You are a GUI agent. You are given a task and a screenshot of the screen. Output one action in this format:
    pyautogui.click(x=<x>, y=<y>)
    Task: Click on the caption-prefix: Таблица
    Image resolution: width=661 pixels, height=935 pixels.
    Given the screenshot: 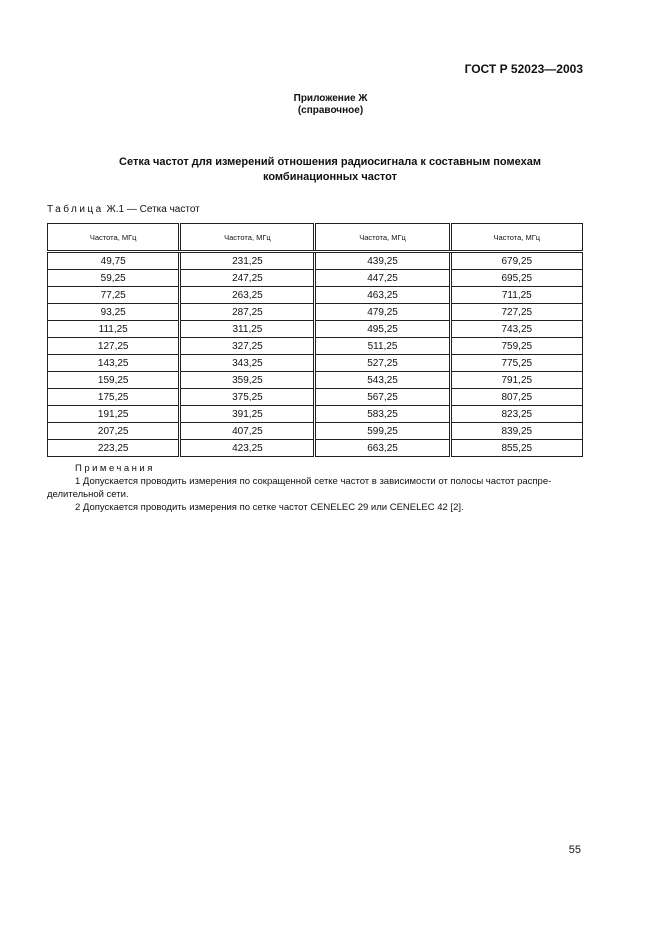 What is the action you would take?
    pyautogui.click(x=75, y=209)
    